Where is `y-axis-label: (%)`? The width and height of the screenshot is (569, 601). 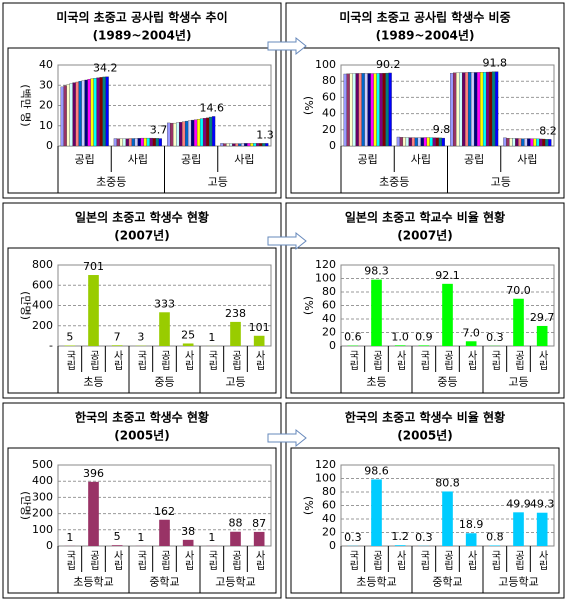 y-axis-label: (%) is located at coordinates (308, 305).